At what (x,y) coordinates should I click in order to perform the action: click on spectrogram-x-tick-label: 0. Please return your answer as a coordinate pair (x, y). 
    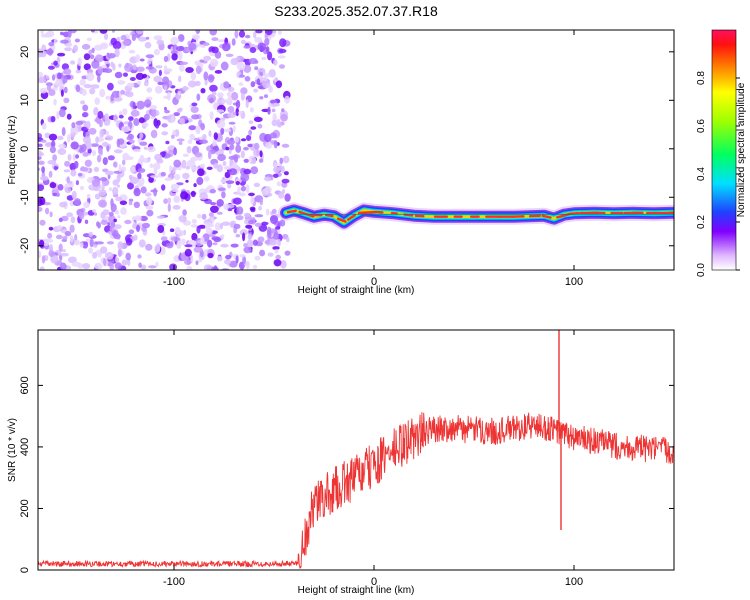
    Looking at the image, I should click on (374, 282).